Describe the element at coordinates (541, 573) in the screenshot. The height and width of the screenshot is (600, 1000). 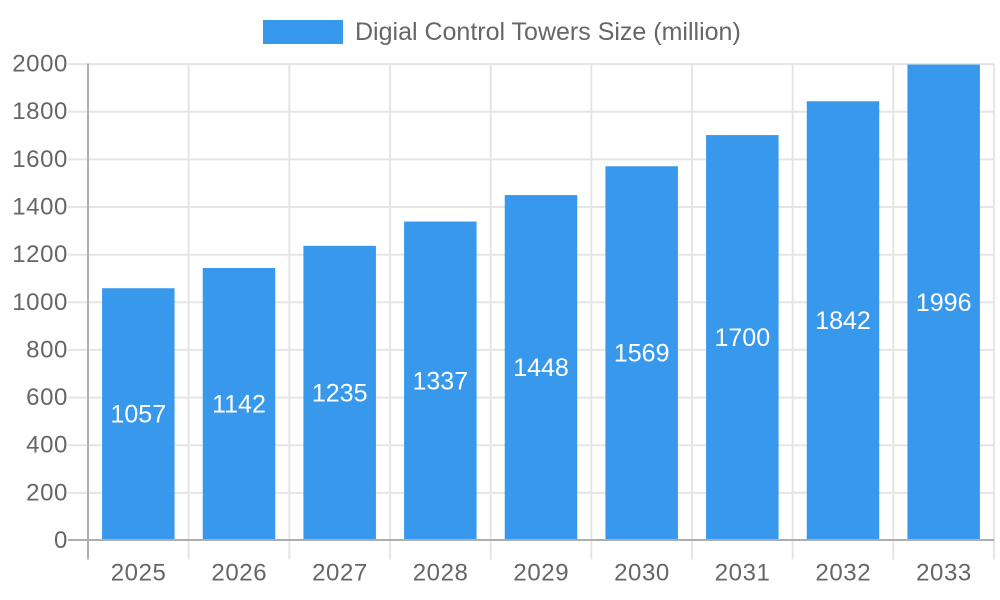
I see `svg-text: 2029` at that location.